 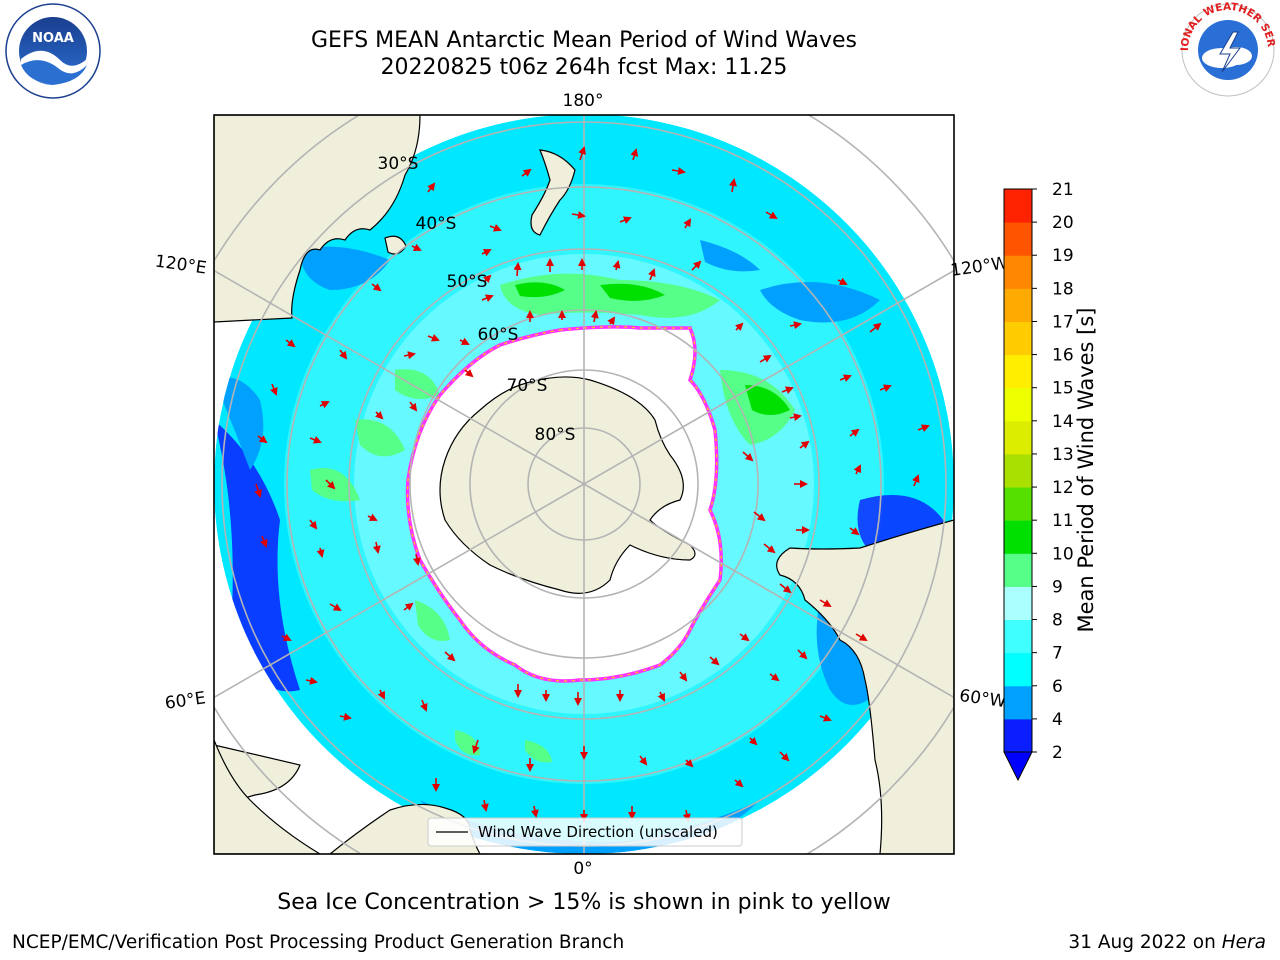 I want to click on south-america, so click(x=865, y=686).